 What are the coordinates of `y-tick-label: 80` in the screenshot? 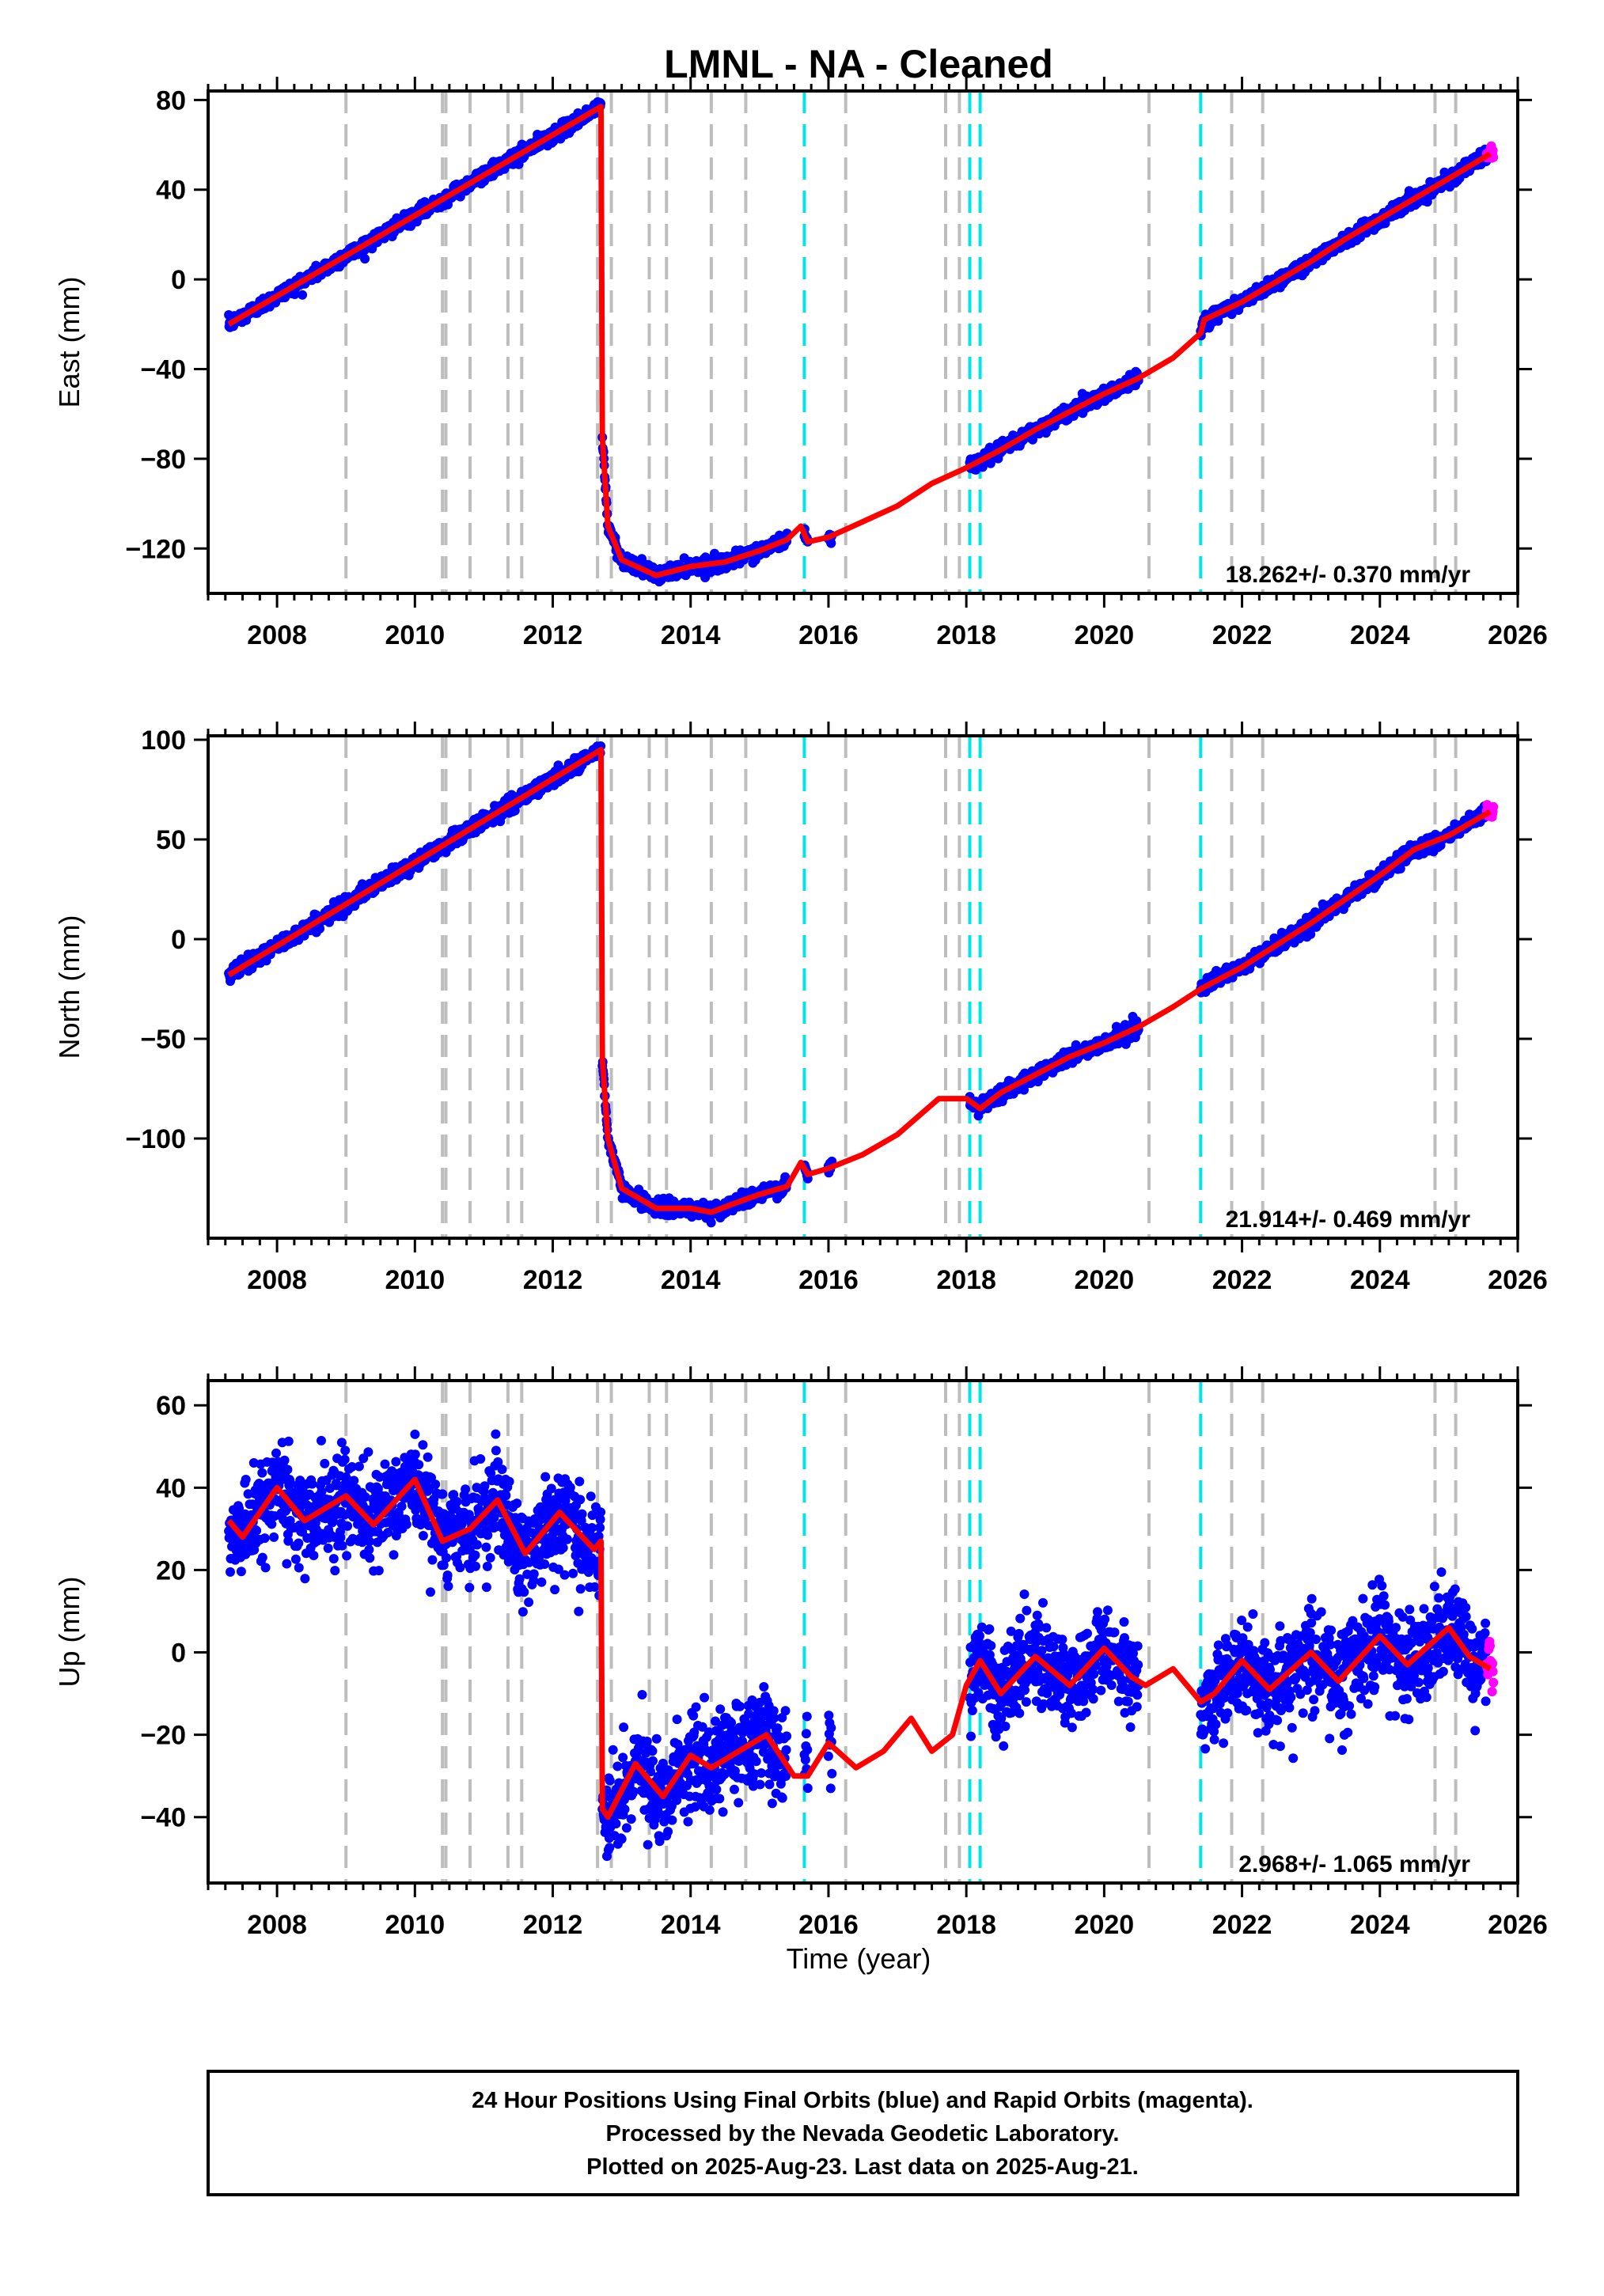 It's located at (171, 100).